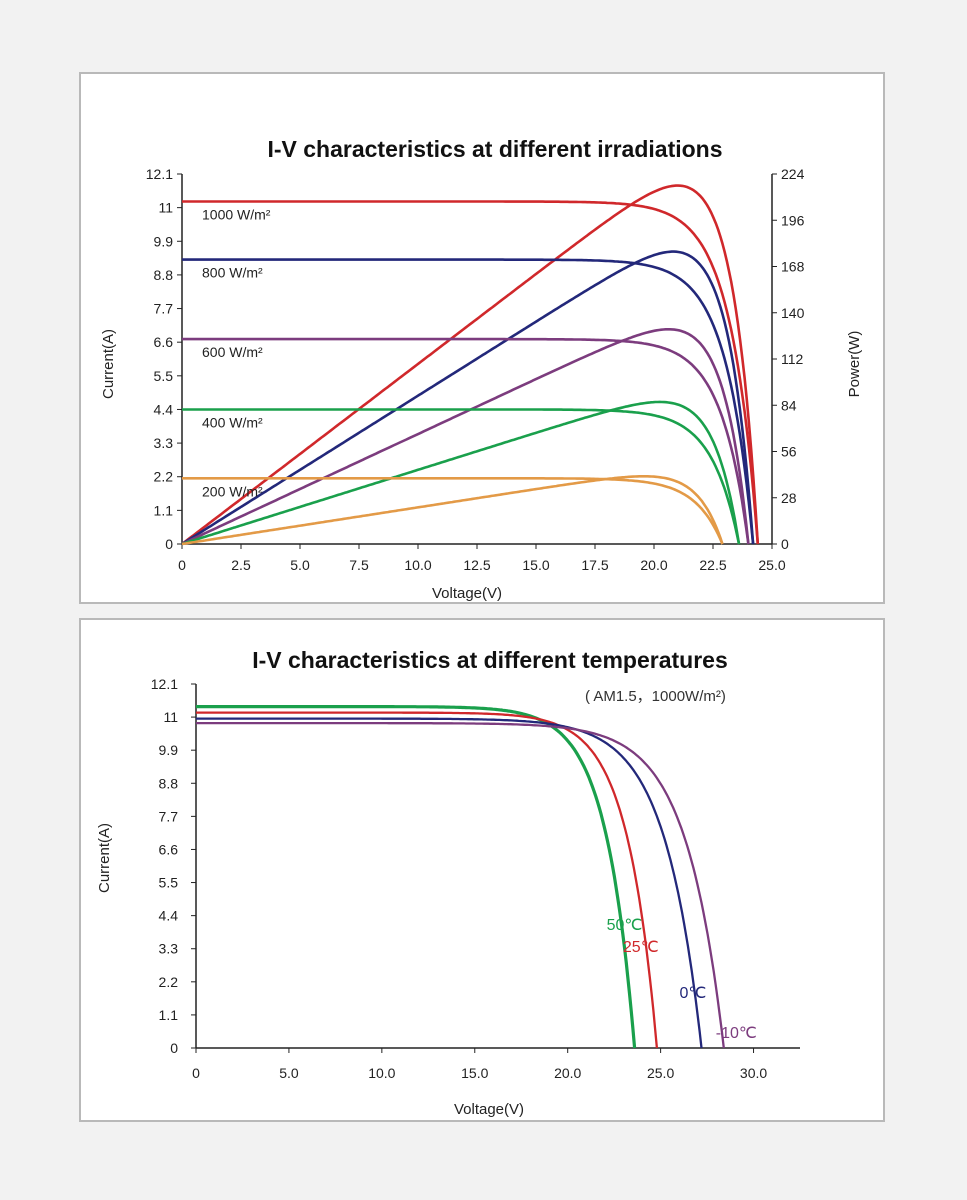 The height and width of the screenshot is (1200, 967). What do you see at coordinates (241, 565) in the screenshot?
I see `x-tick-label: 2.5` at bounding box center [241, 565].